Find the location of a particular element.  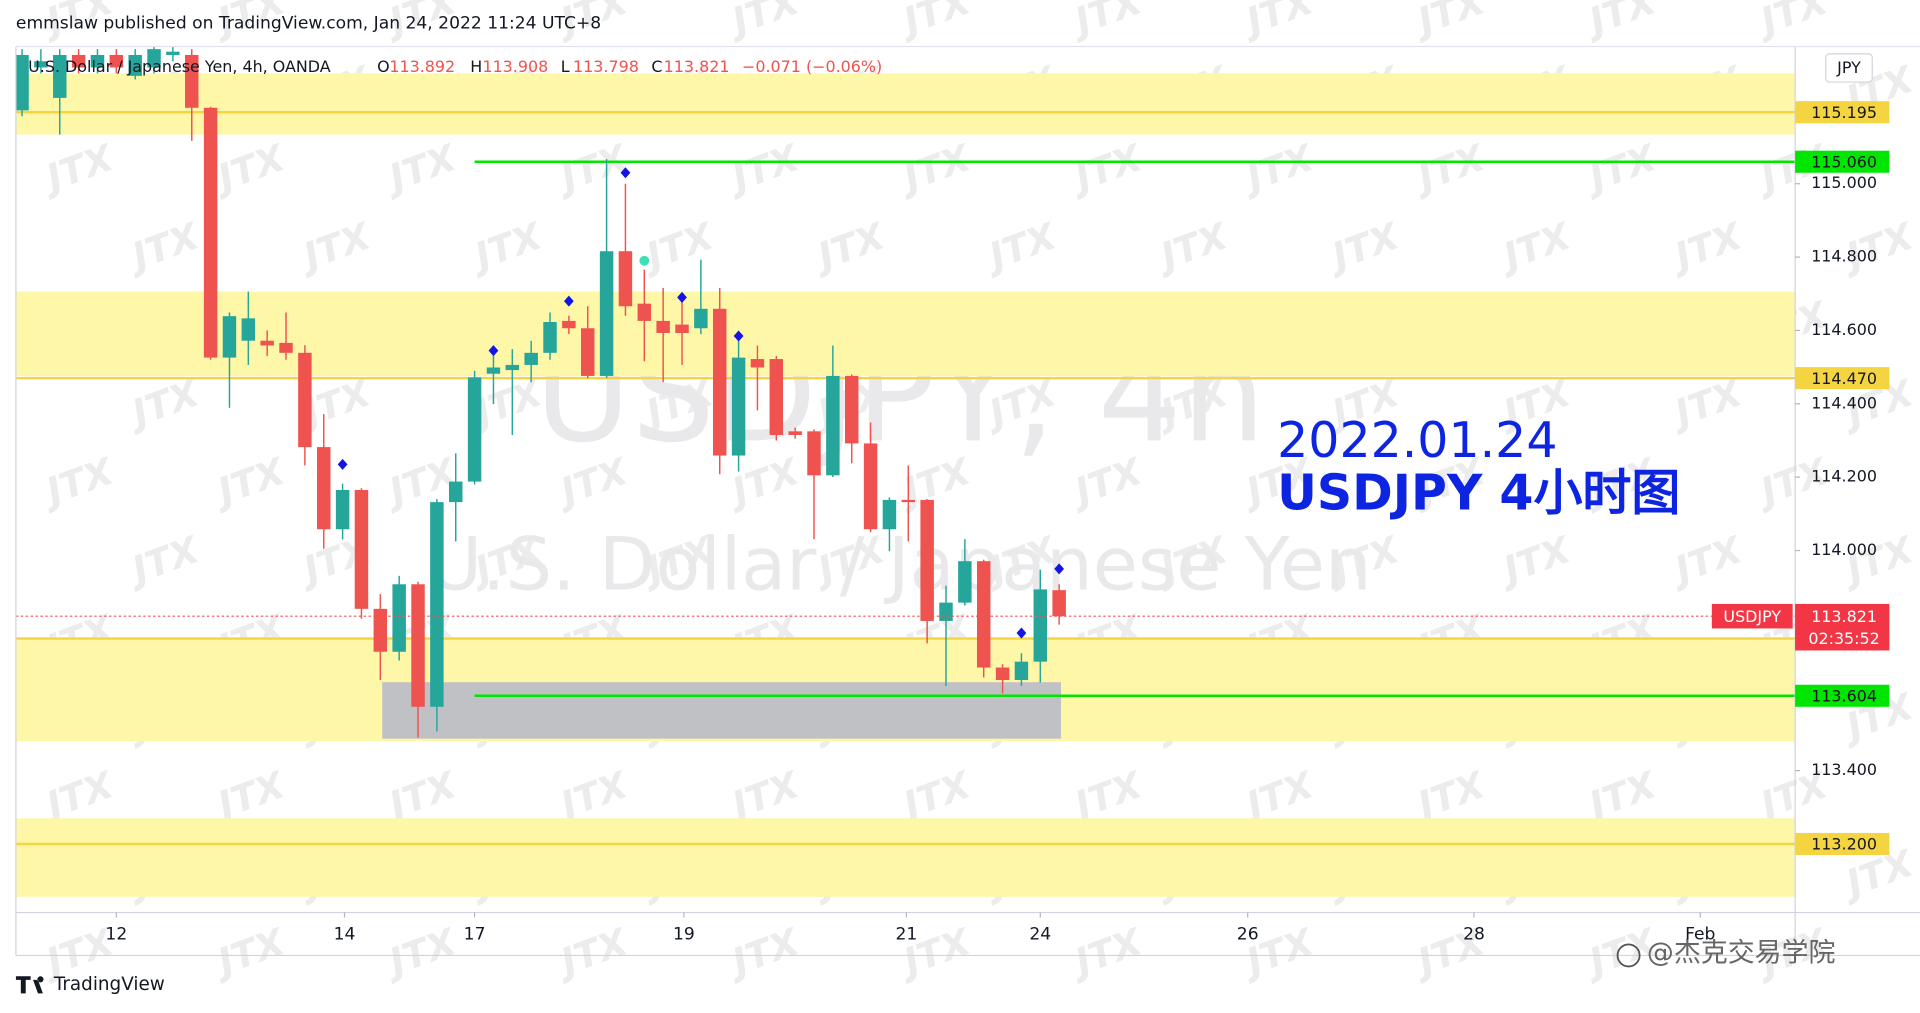

ohlc-change: −0.071 (−0.06%) is located at coordinates (812, 66).